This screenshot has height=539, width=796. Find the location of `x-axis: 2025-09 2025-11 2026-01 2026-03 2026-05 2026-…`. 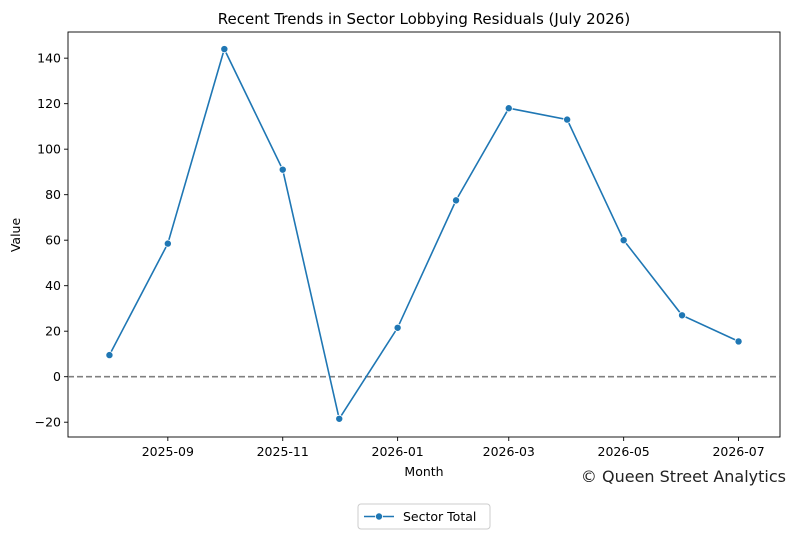

x-axis: 2025-09 2025-11 2026-01 2026-03 2026-05 2026-… is located at coordinates (453, 448).